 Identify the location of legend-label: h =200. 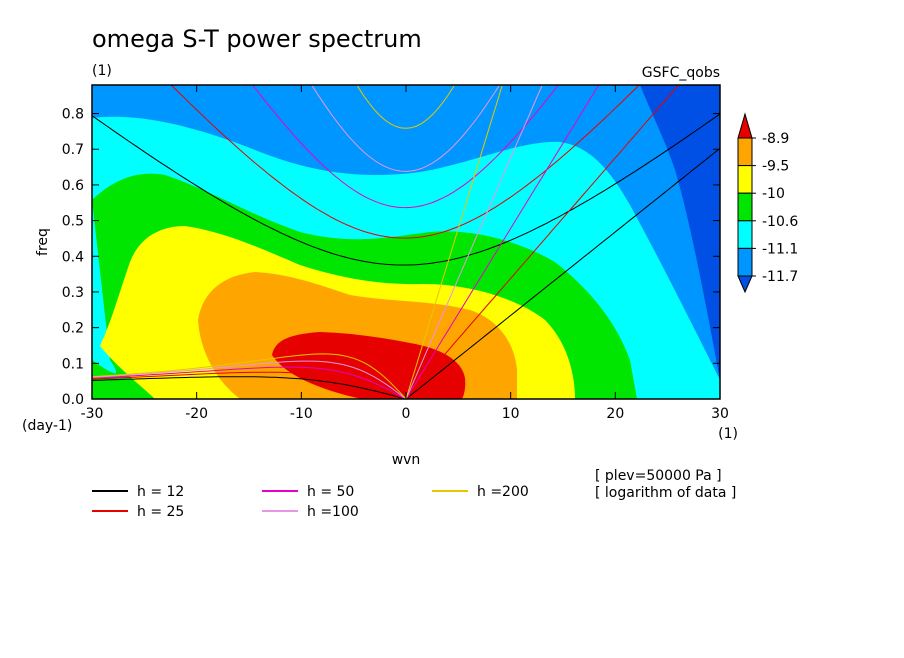
(503, 492).